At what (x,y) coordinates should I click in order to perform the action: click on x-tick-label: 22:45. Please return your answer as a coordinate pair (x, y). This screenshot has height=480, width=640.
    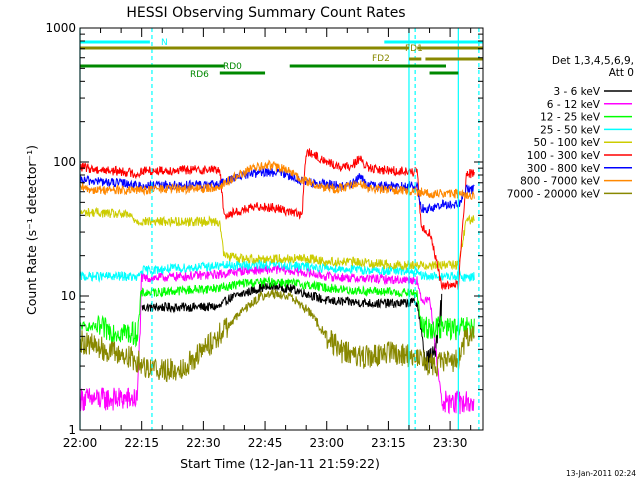
    Looking at the image, I should click on (265, 443).